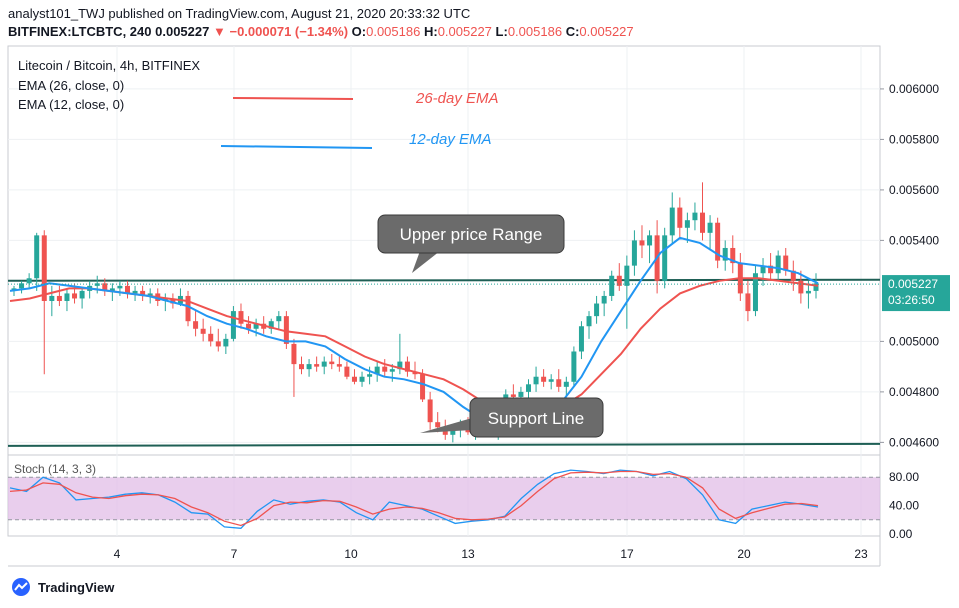  What do you see at coordinates (914, 442) in the screenshot?
I see `price-tick-label: 0.004600` at bounding box center [914, 442].